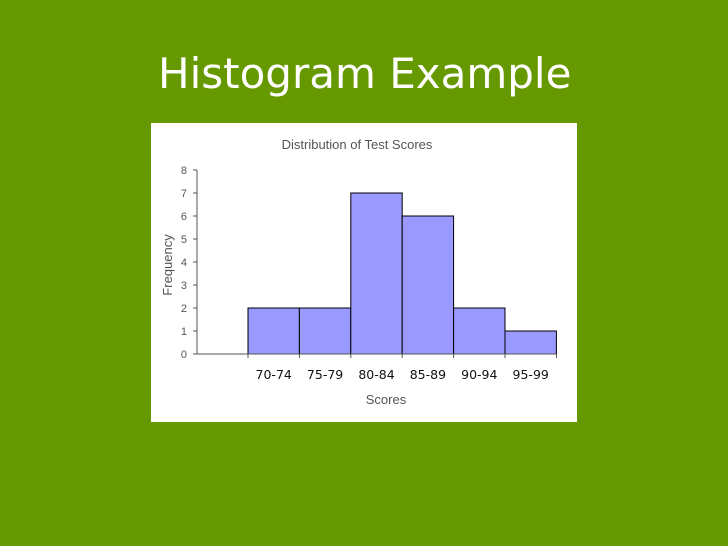  Describe the element at coordinates (184, 171) in the screenshot. I see `y-tick-label: 8` at that location.